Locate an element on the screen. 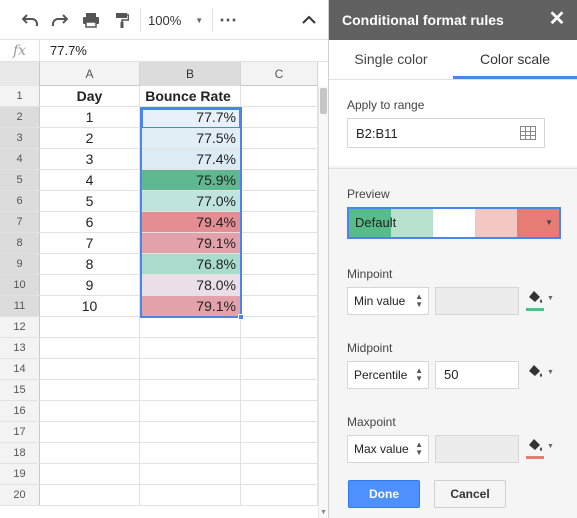  cell-a: 8 is located at coordinates (90, 264).